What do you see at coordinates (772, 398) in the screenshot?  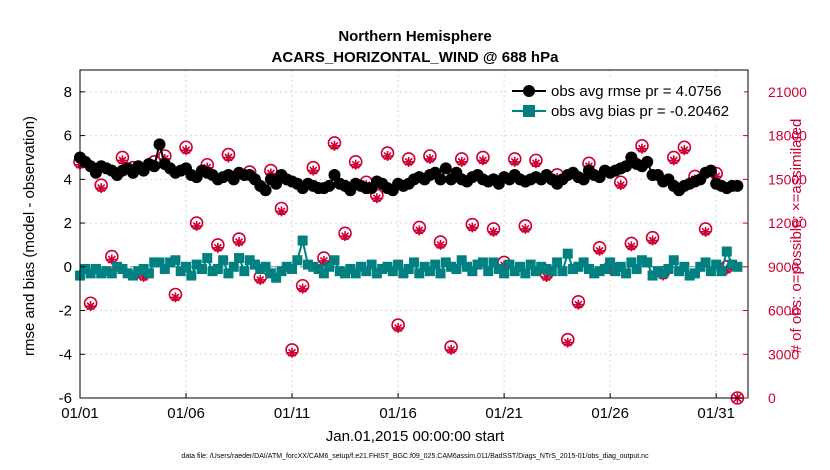 I see `y-right-tick-label: 0` at bounding box center [772, 398].